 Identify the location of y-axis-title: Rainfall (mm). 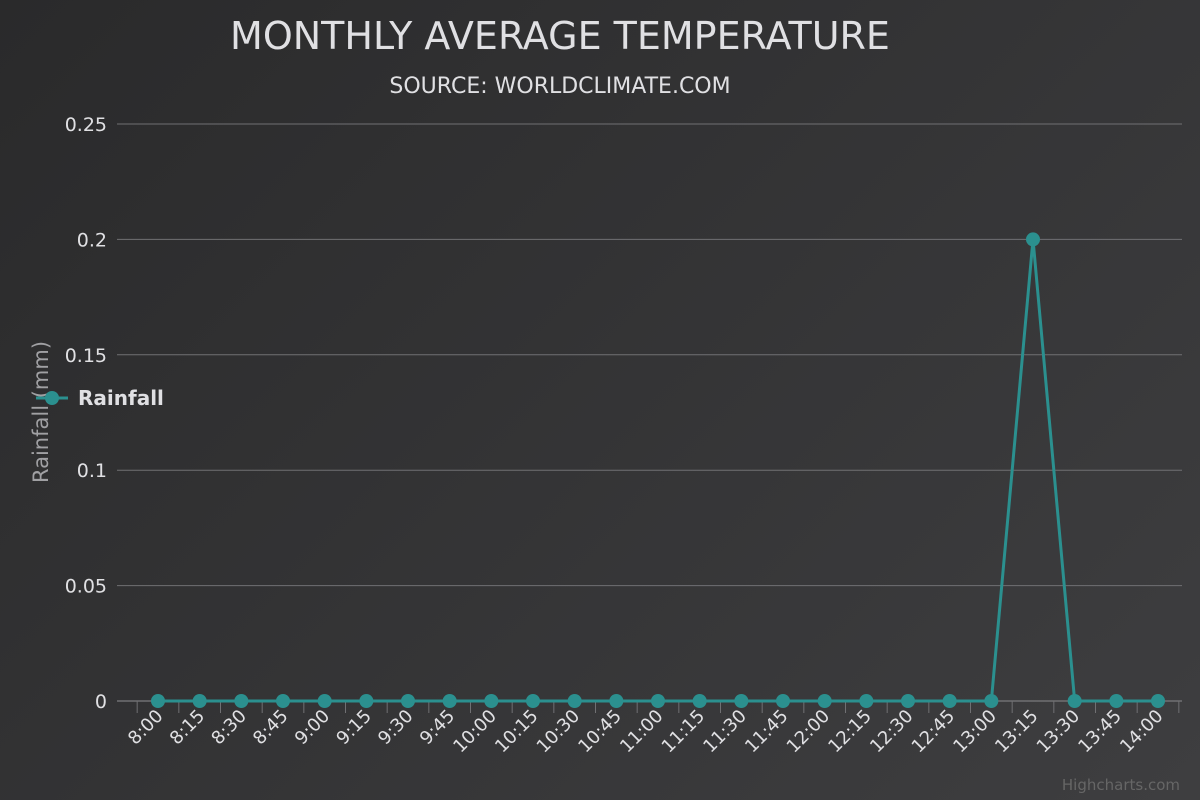
(41, 412).